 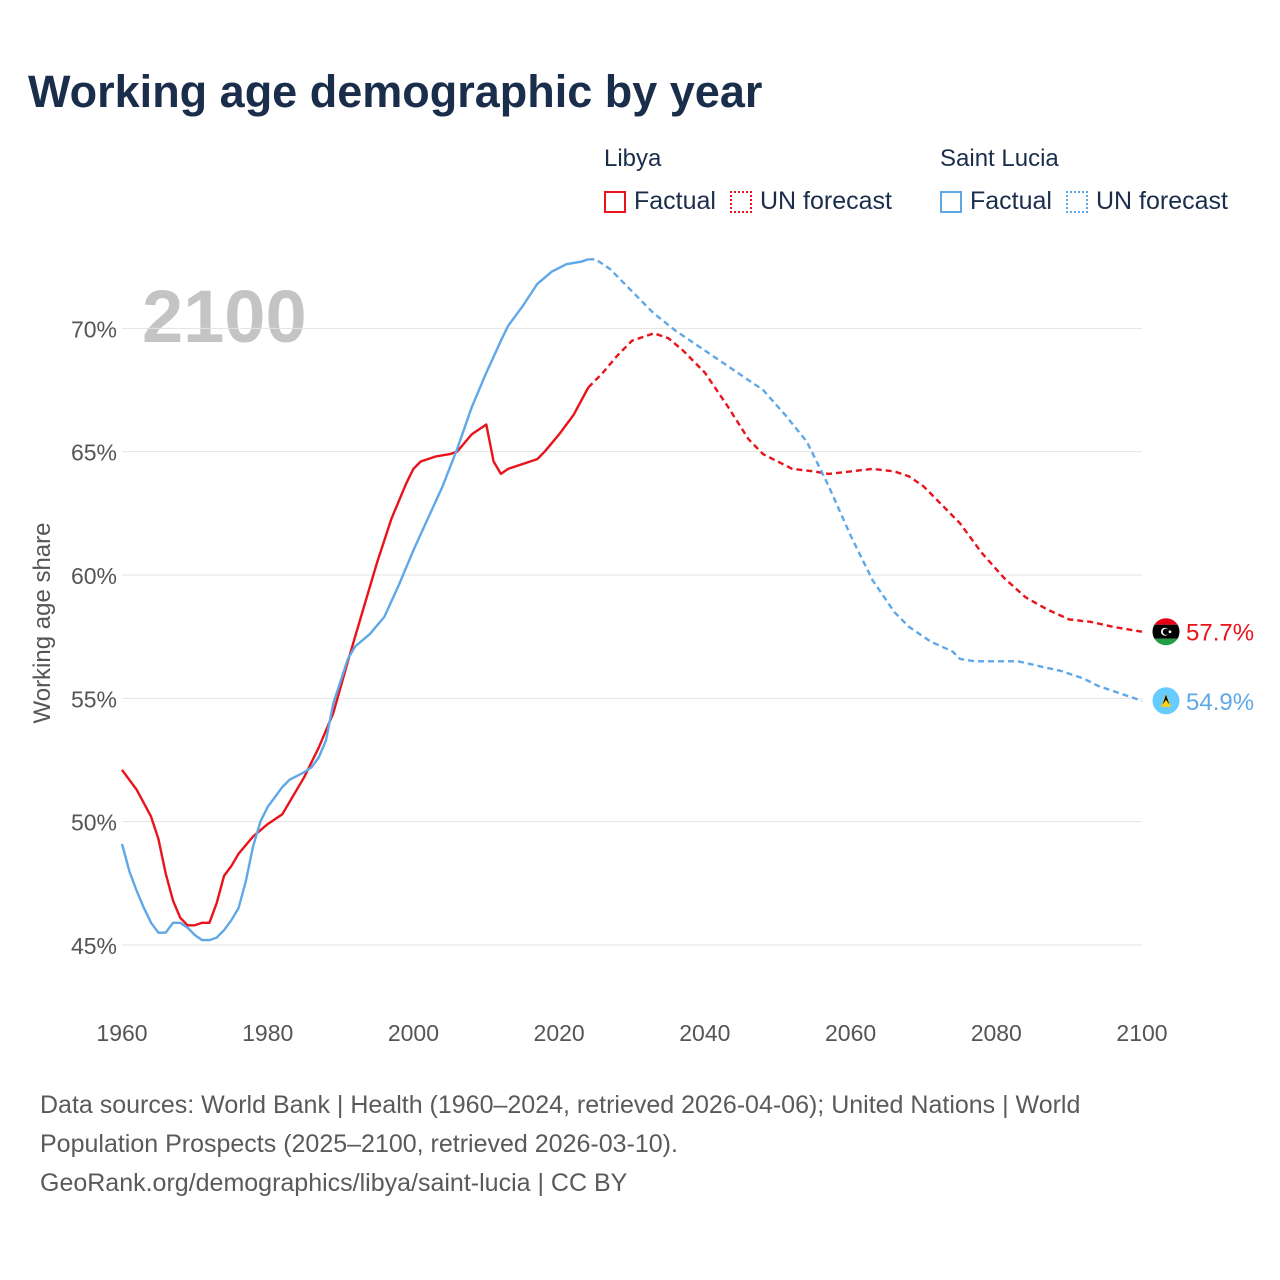 I want to click on x-tick-label: 2060, so click(x=850, y=1033).